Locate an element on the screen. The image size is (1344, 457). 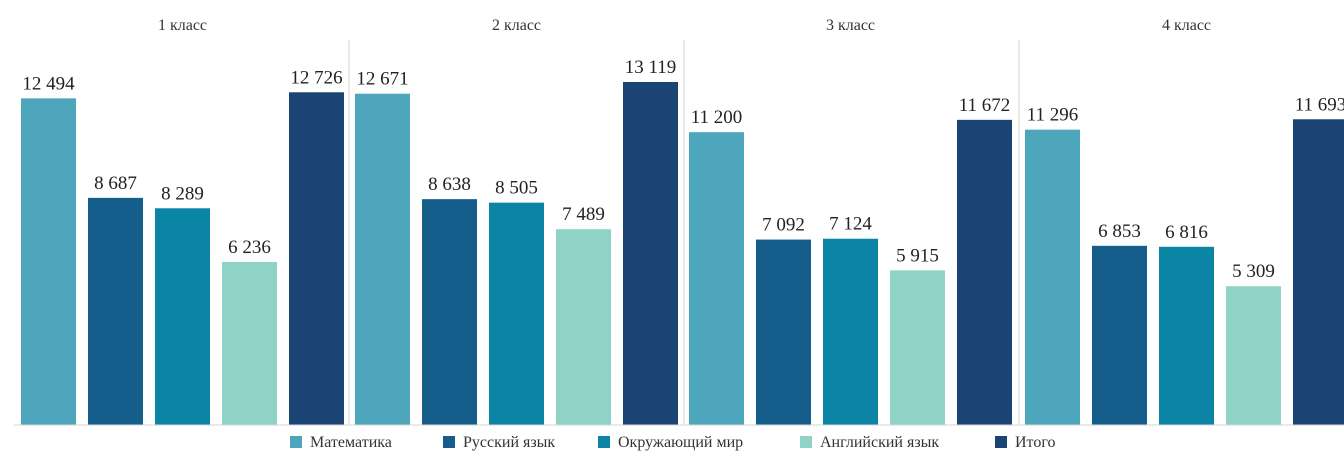
value-label-2-4: 7 489 is located at coordinates (583, 214).